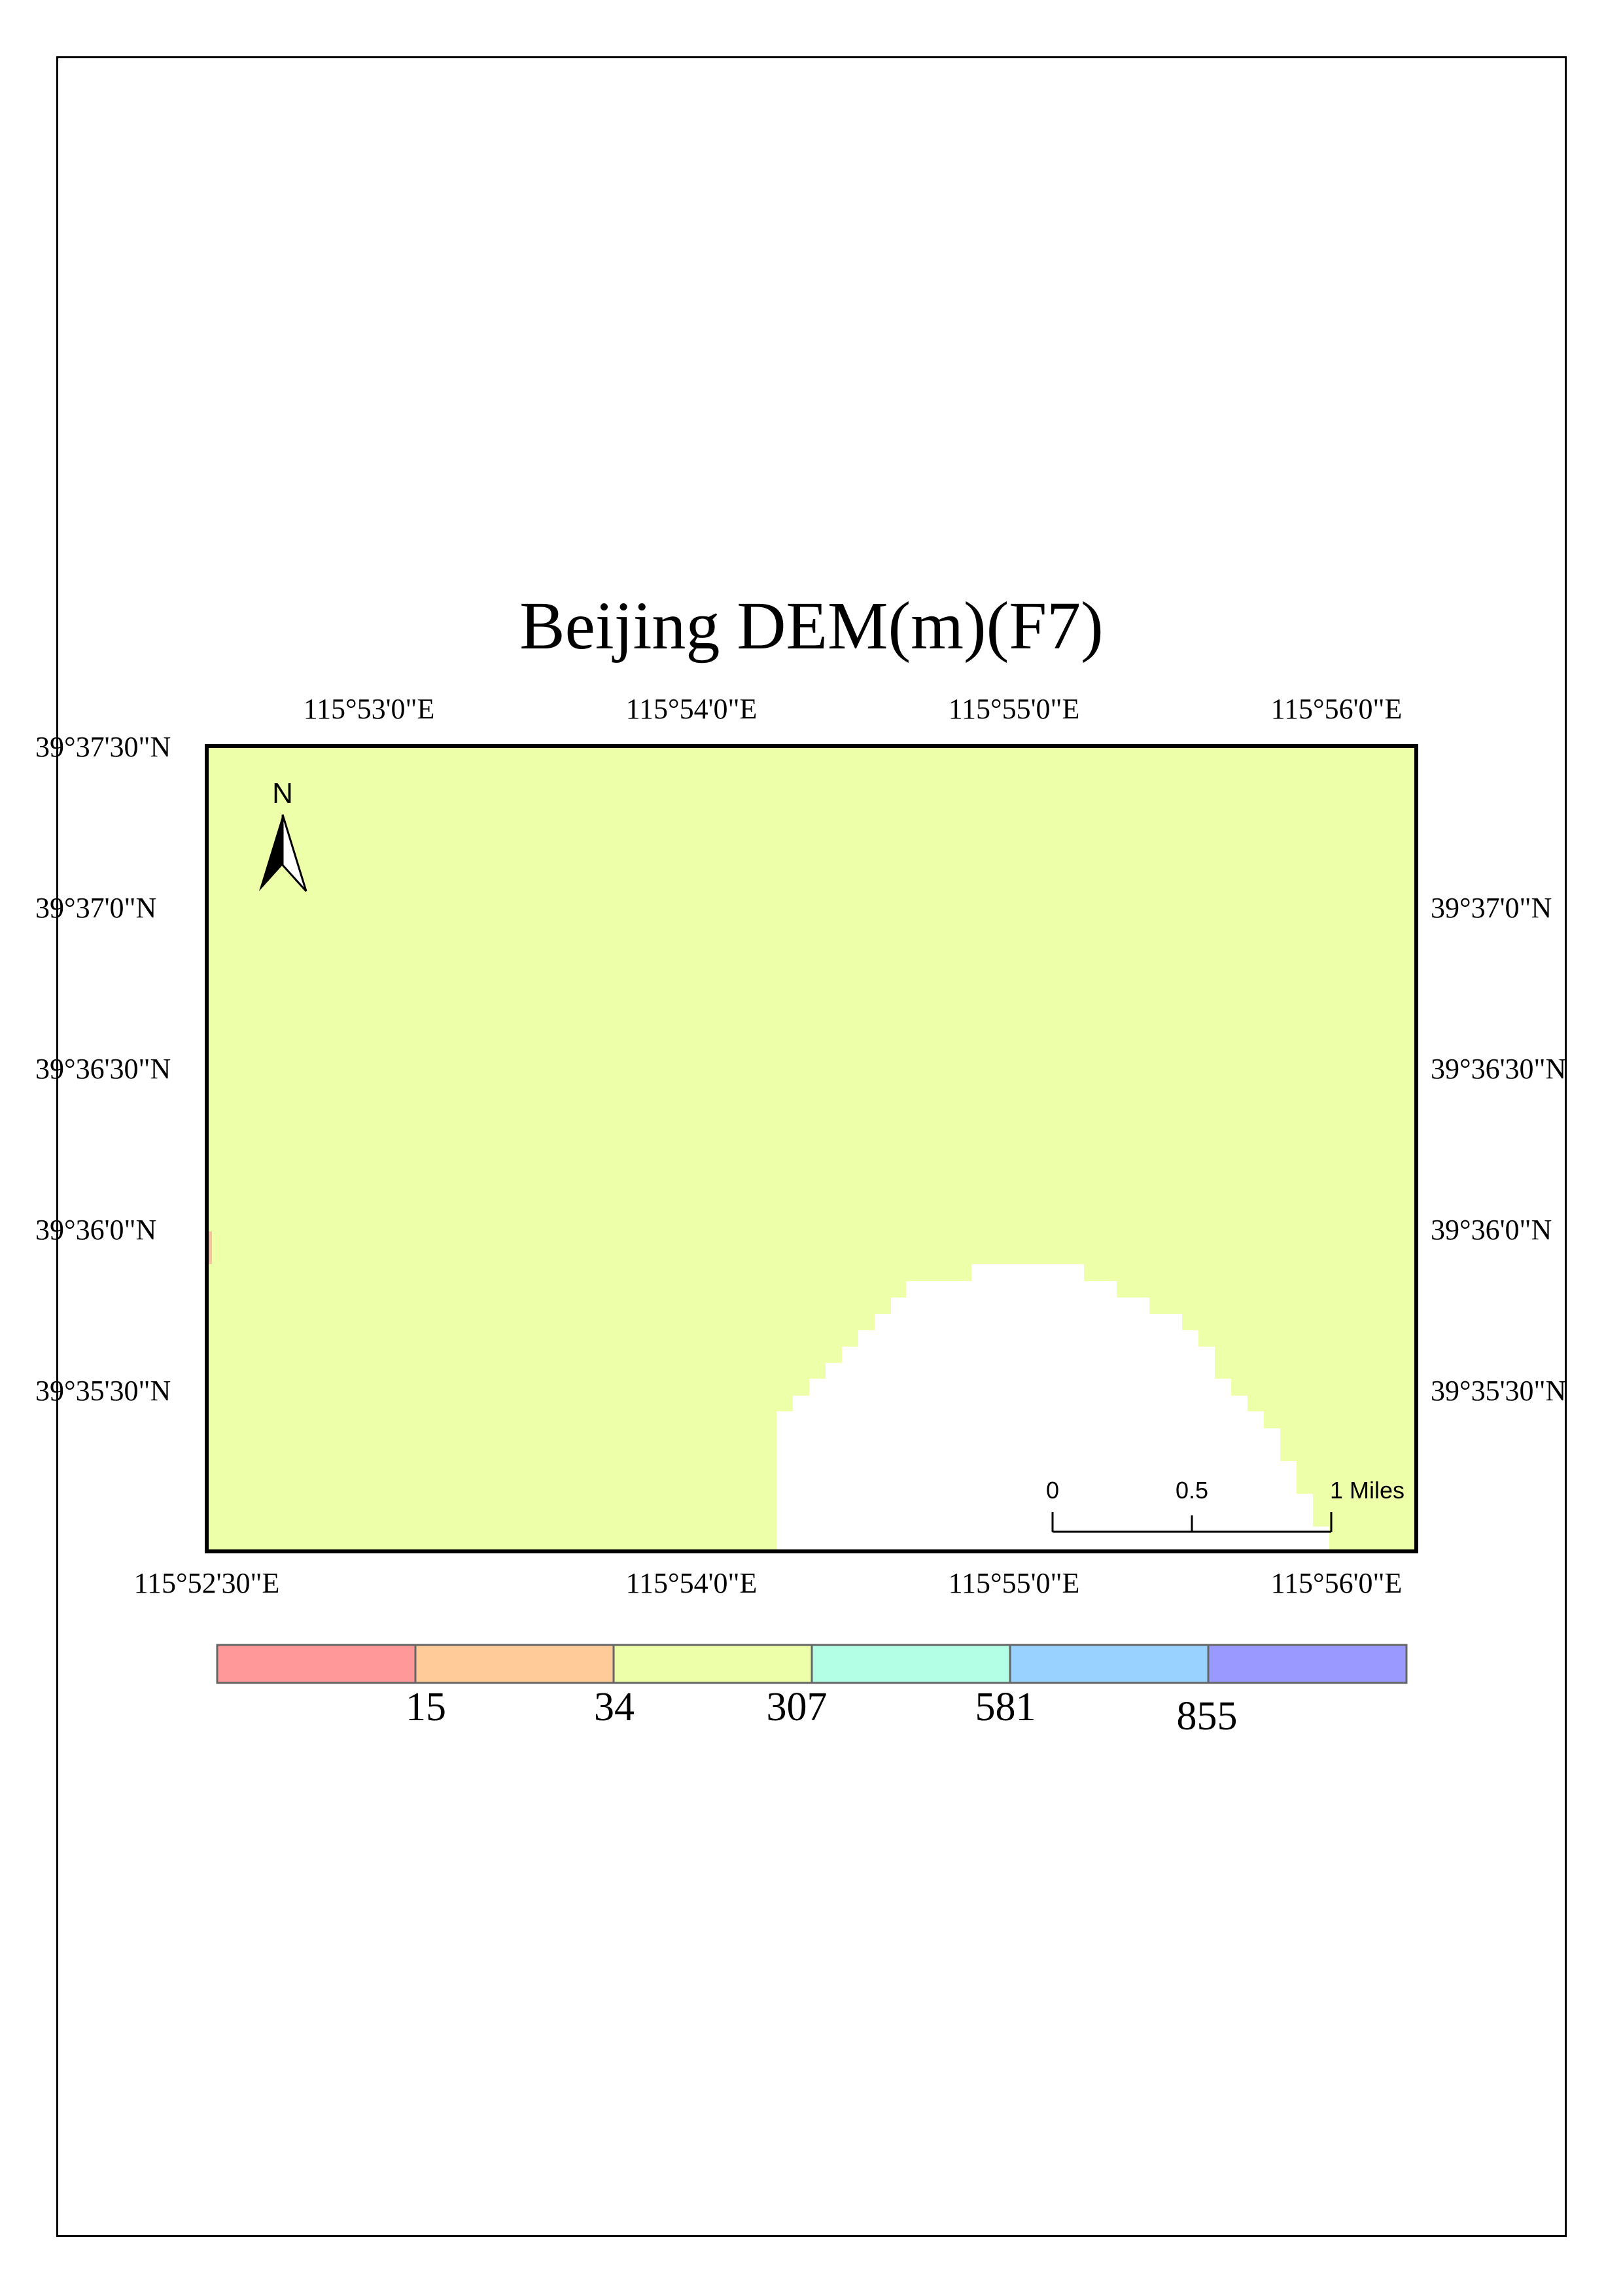  Describe the element at coordinates (812, 625) in the screenshot. I see `map-title: Beijing DEM(m)(F7)` at that location.